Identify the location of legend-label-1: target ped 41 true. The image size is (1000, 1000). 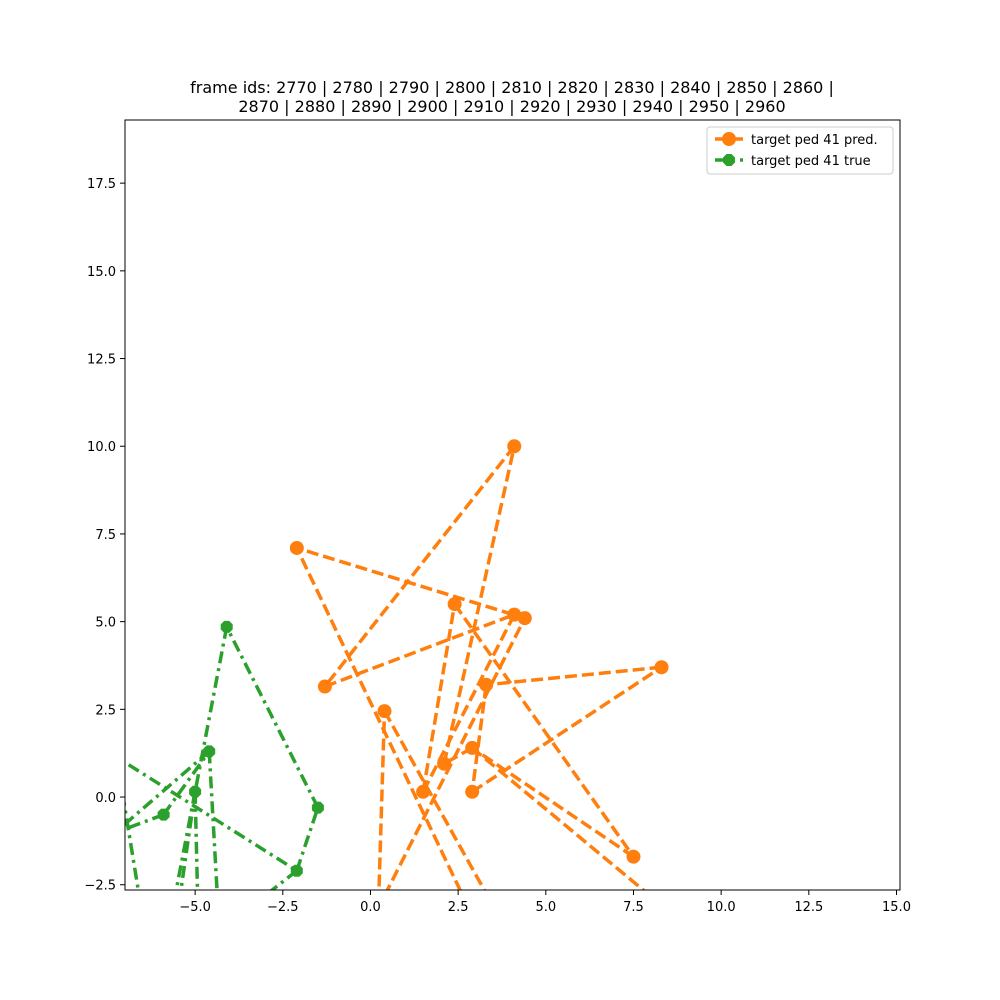
(811, 161).